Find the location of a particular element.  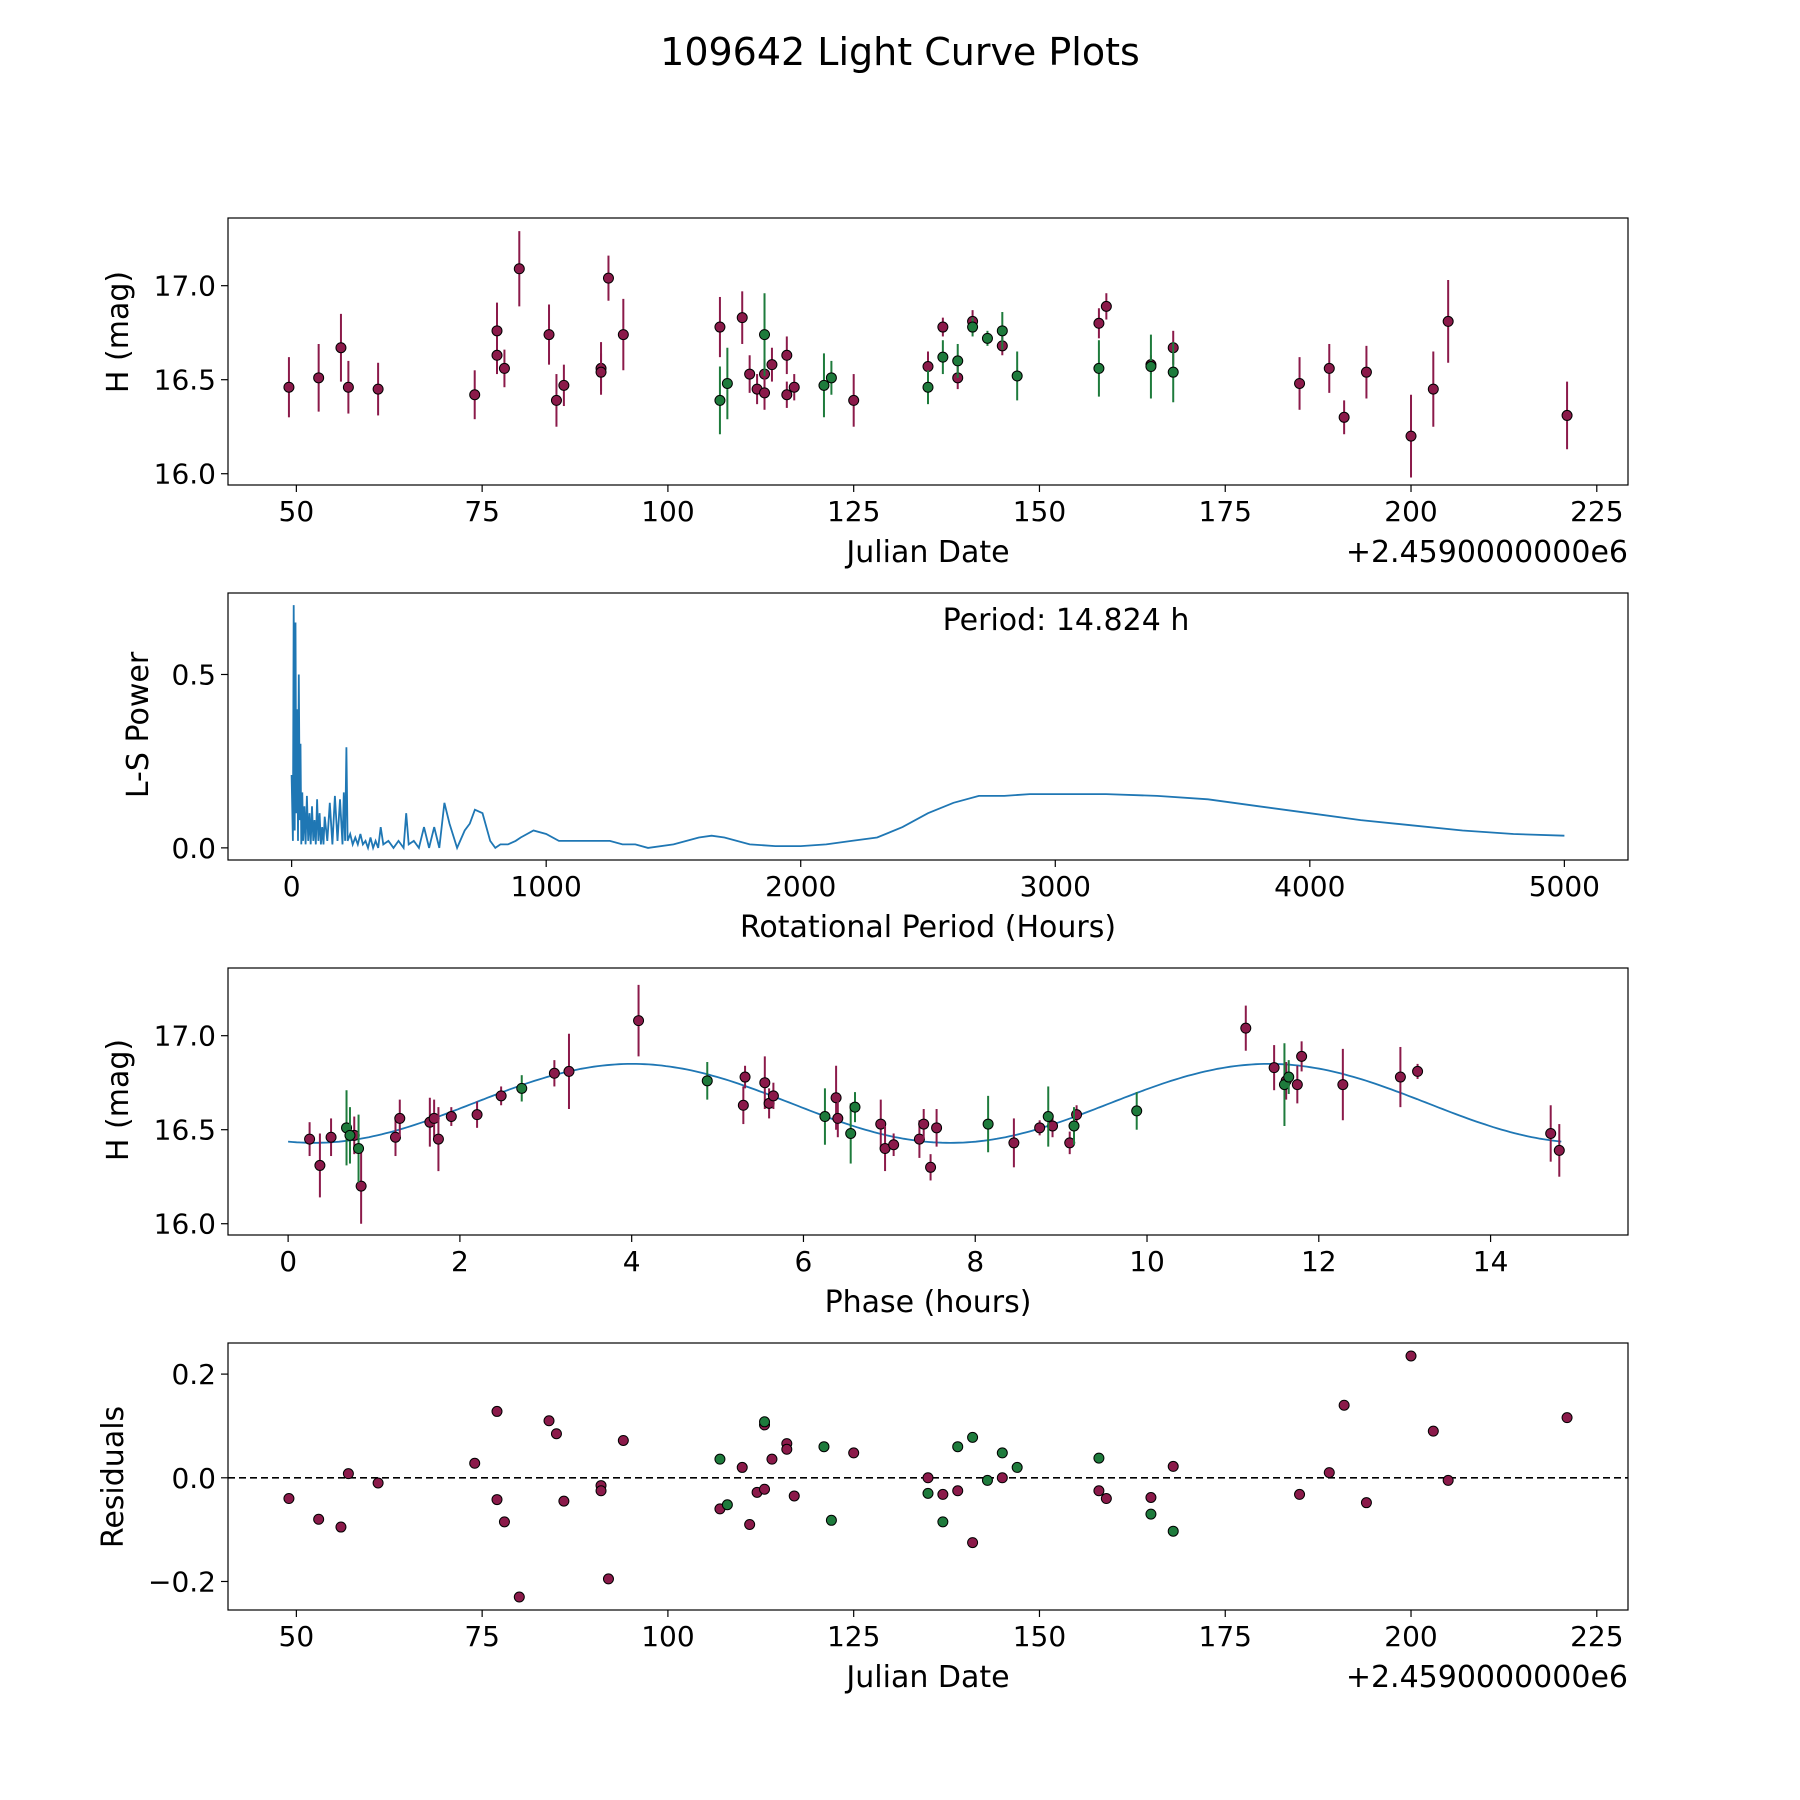

residuals-ytick-label: 0.2 is located at coordinates (193, 1374).